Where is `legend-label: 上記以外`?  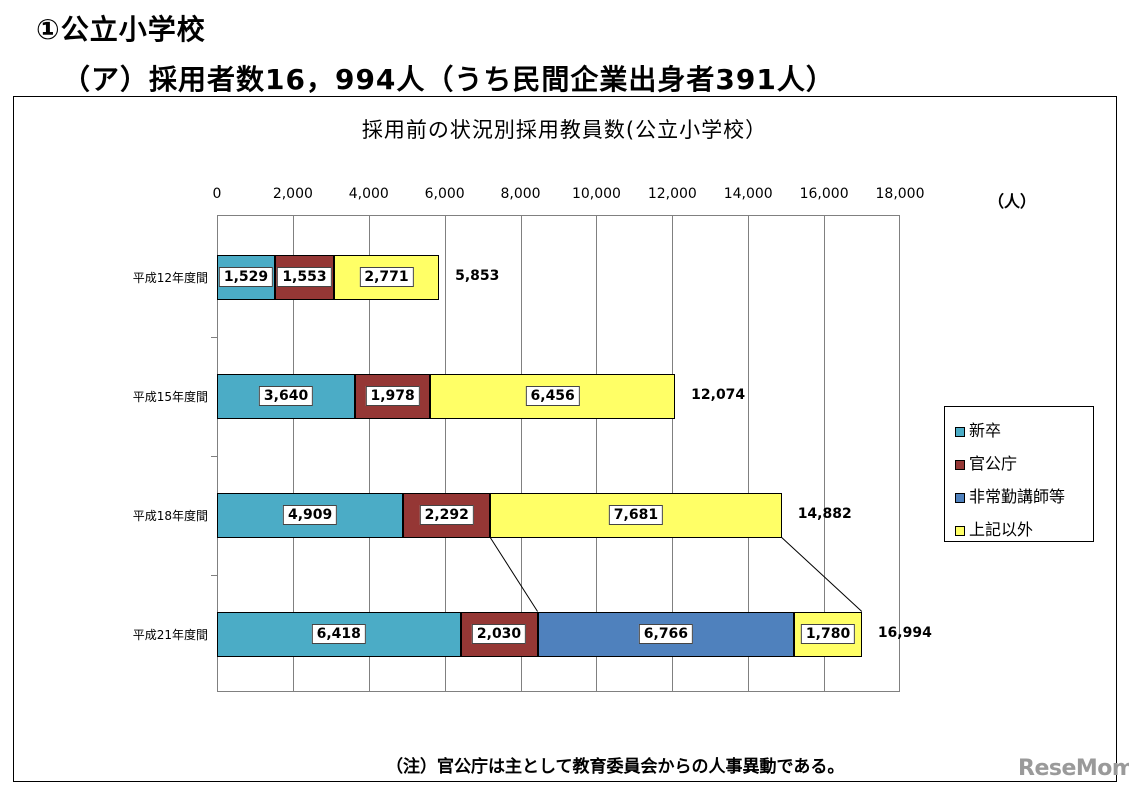 legend-label: 上記以外 is located at coordinates (1001, 529).